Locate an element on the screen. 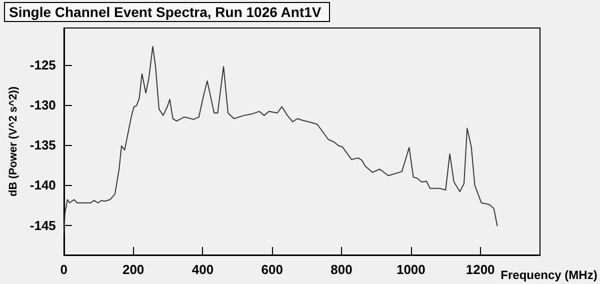 This screenshot has height=284, width=600. y-tick-label: -125 is located at coordinates (43, 64).